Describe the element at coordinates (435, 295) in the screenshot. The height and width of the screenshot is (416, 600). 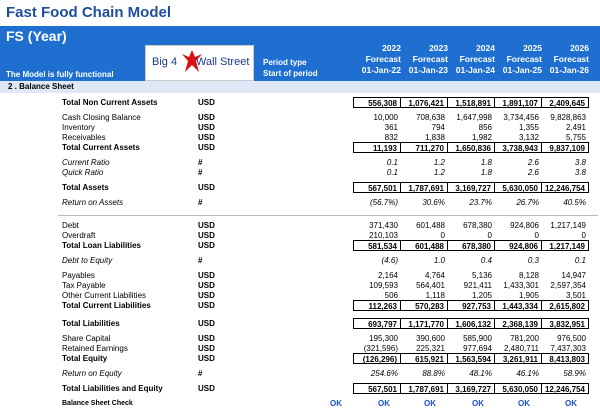
I see `table-cell: 1,118` at that location.